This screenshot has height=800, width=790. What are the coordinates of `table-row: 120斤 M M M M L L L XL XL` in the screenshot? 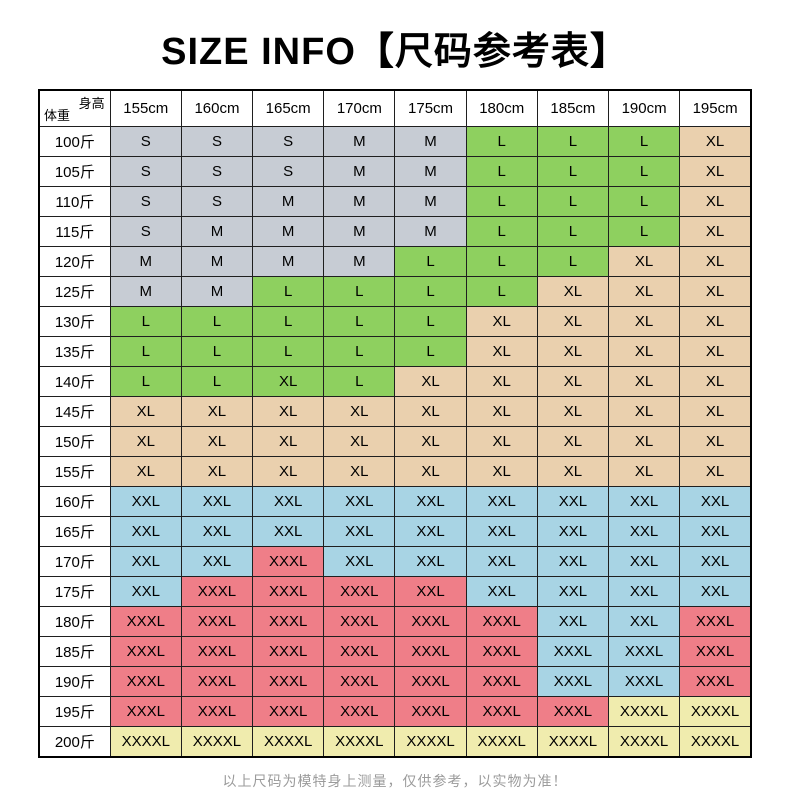 It's located at (395, 261).